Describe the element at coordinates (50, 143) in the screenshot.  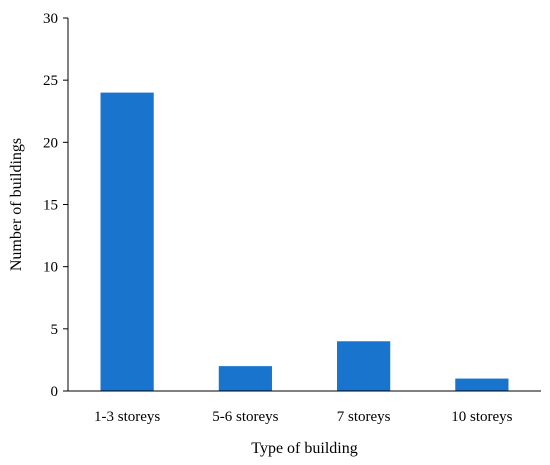
I see `y-tick-label: 20` at that location.